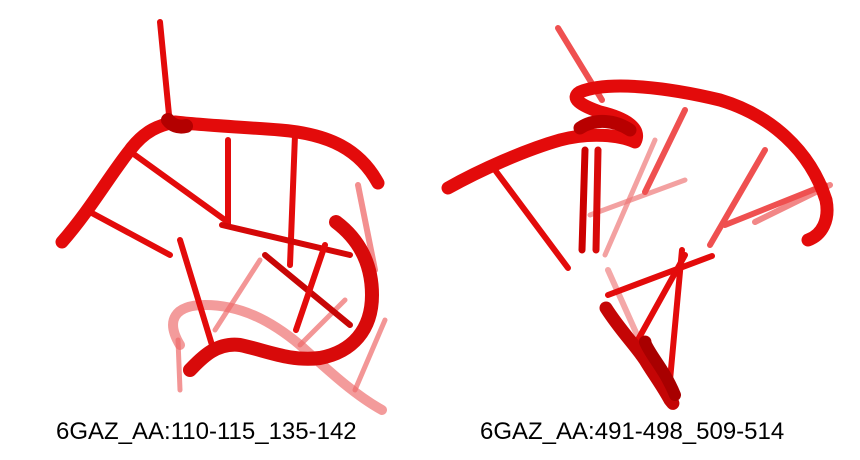 The width and height of the screenshot is (860, 460). Describe the element at coordinates (206, 431) in the screenshot. I see `structure-caption-left: 6GAZ_AA:110-115_135-142` at that location.